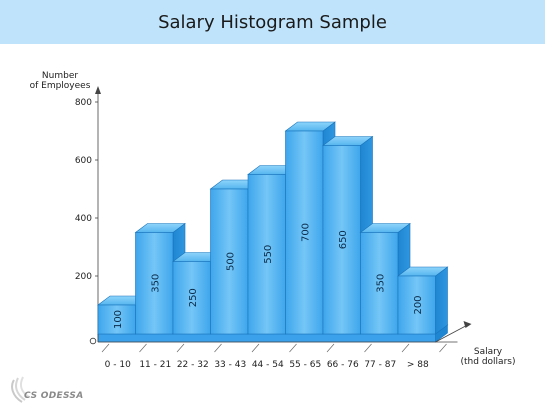  I want to click on x-tick-label: 55 - 65, so click(305, 365).